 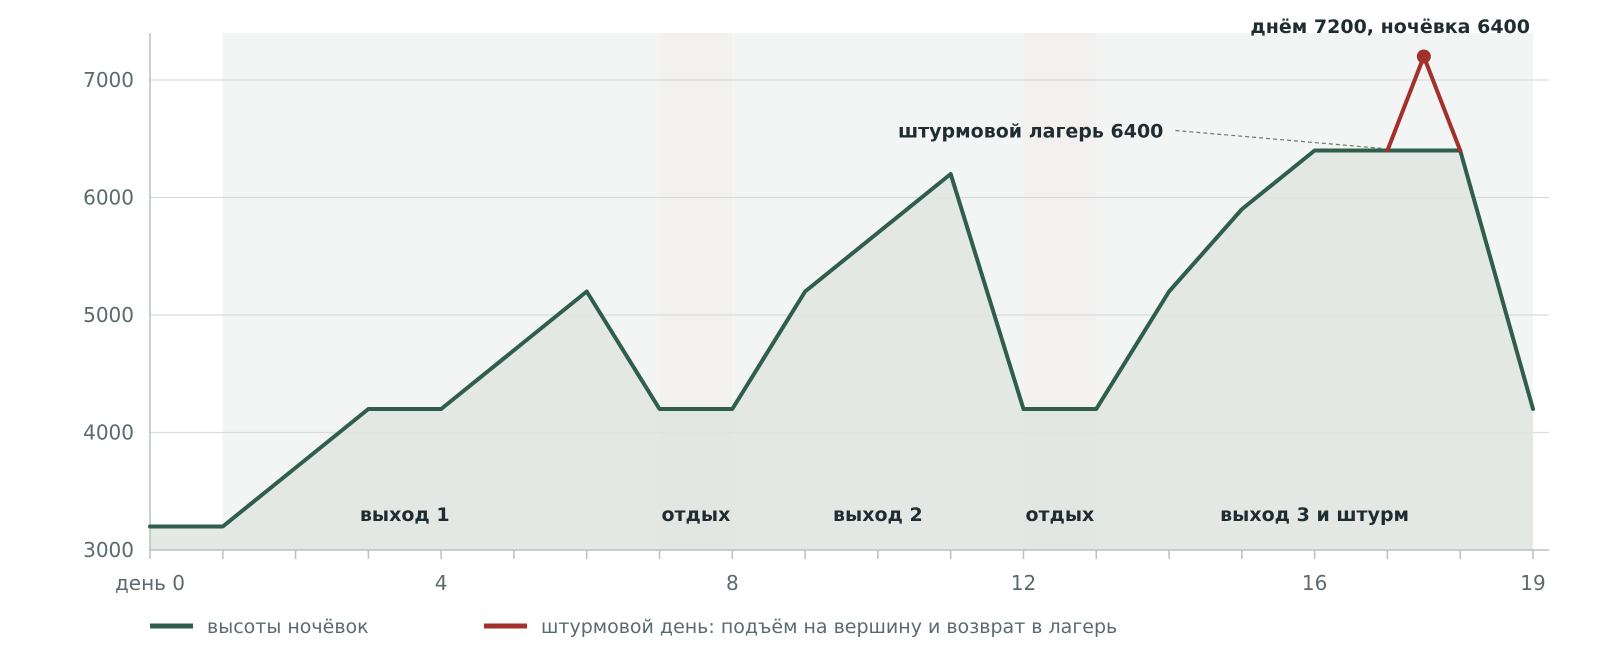 What do you see at coordinates (695, 515) in the screenshot?
I see `phase-label-1: отдых` at bounding box center [695, 515].